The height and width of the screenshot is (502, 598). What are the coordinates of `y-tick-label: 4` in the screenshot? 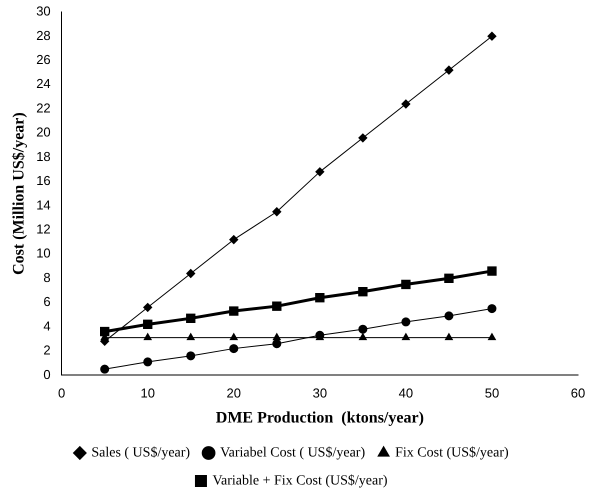 It's located at (47, 326).